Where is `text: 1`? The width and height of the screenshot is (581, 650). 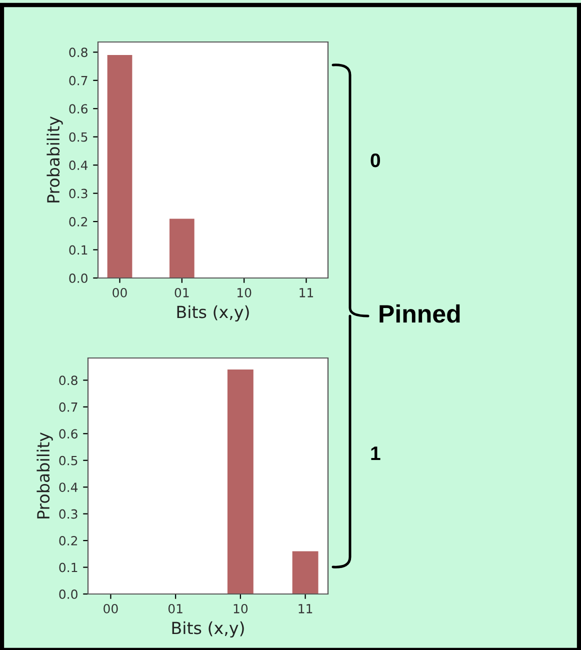 text: 1 is located at coordinates (375, 453).